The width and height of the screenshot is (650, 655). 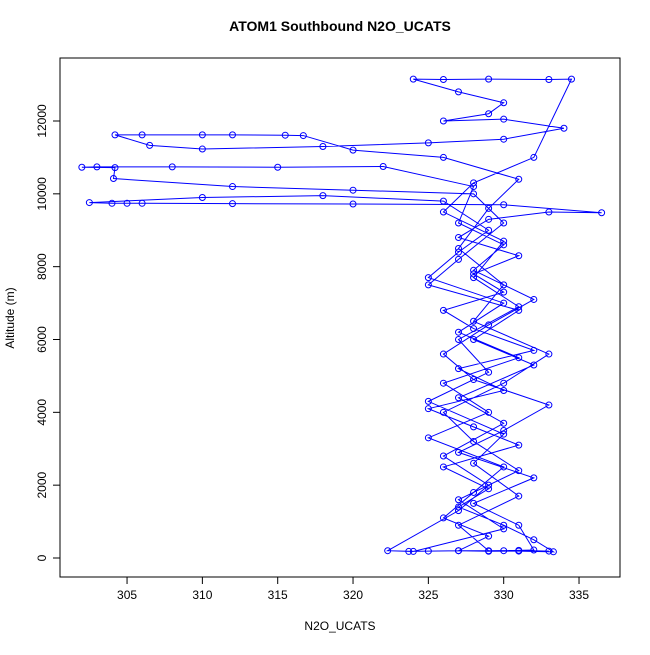 I want to click on y-tick-label: 12000, so click(x=42, y=121).